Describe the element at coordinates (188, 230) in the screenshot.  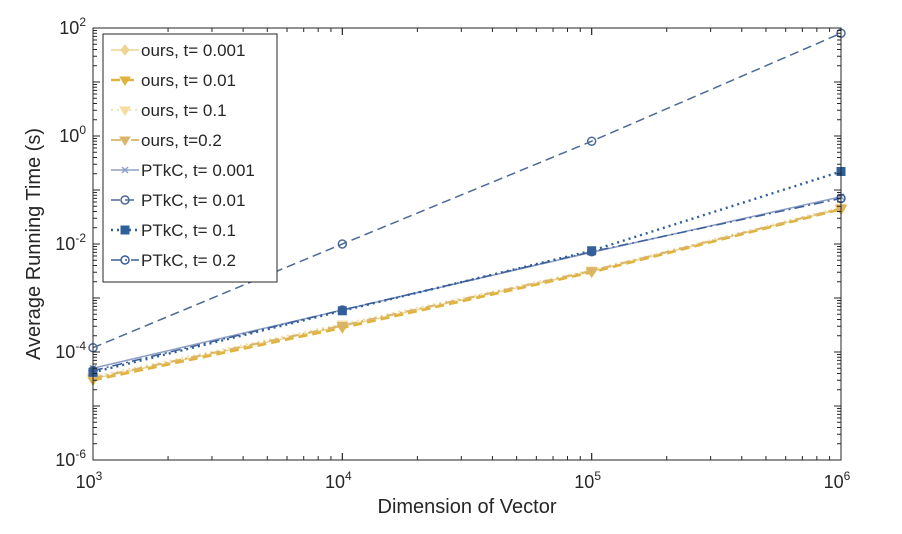
I see `legend-label: PTkC, t= 0.1` at that location.